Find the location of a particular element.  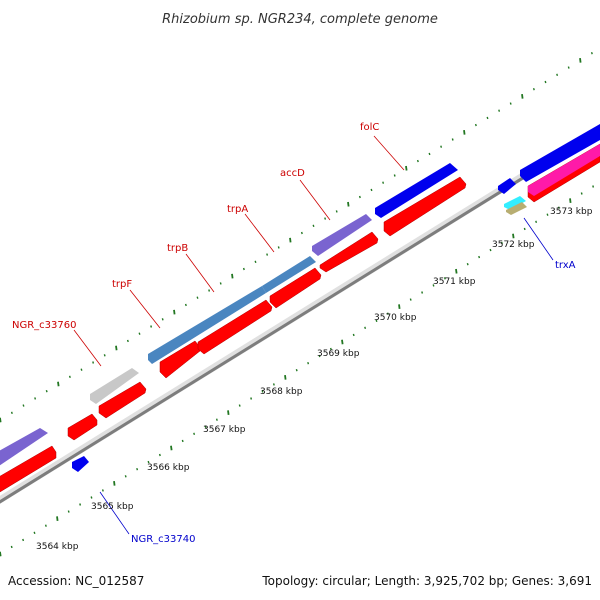

kbp-label: 3564 kbp is located at coordinates (57, 547).